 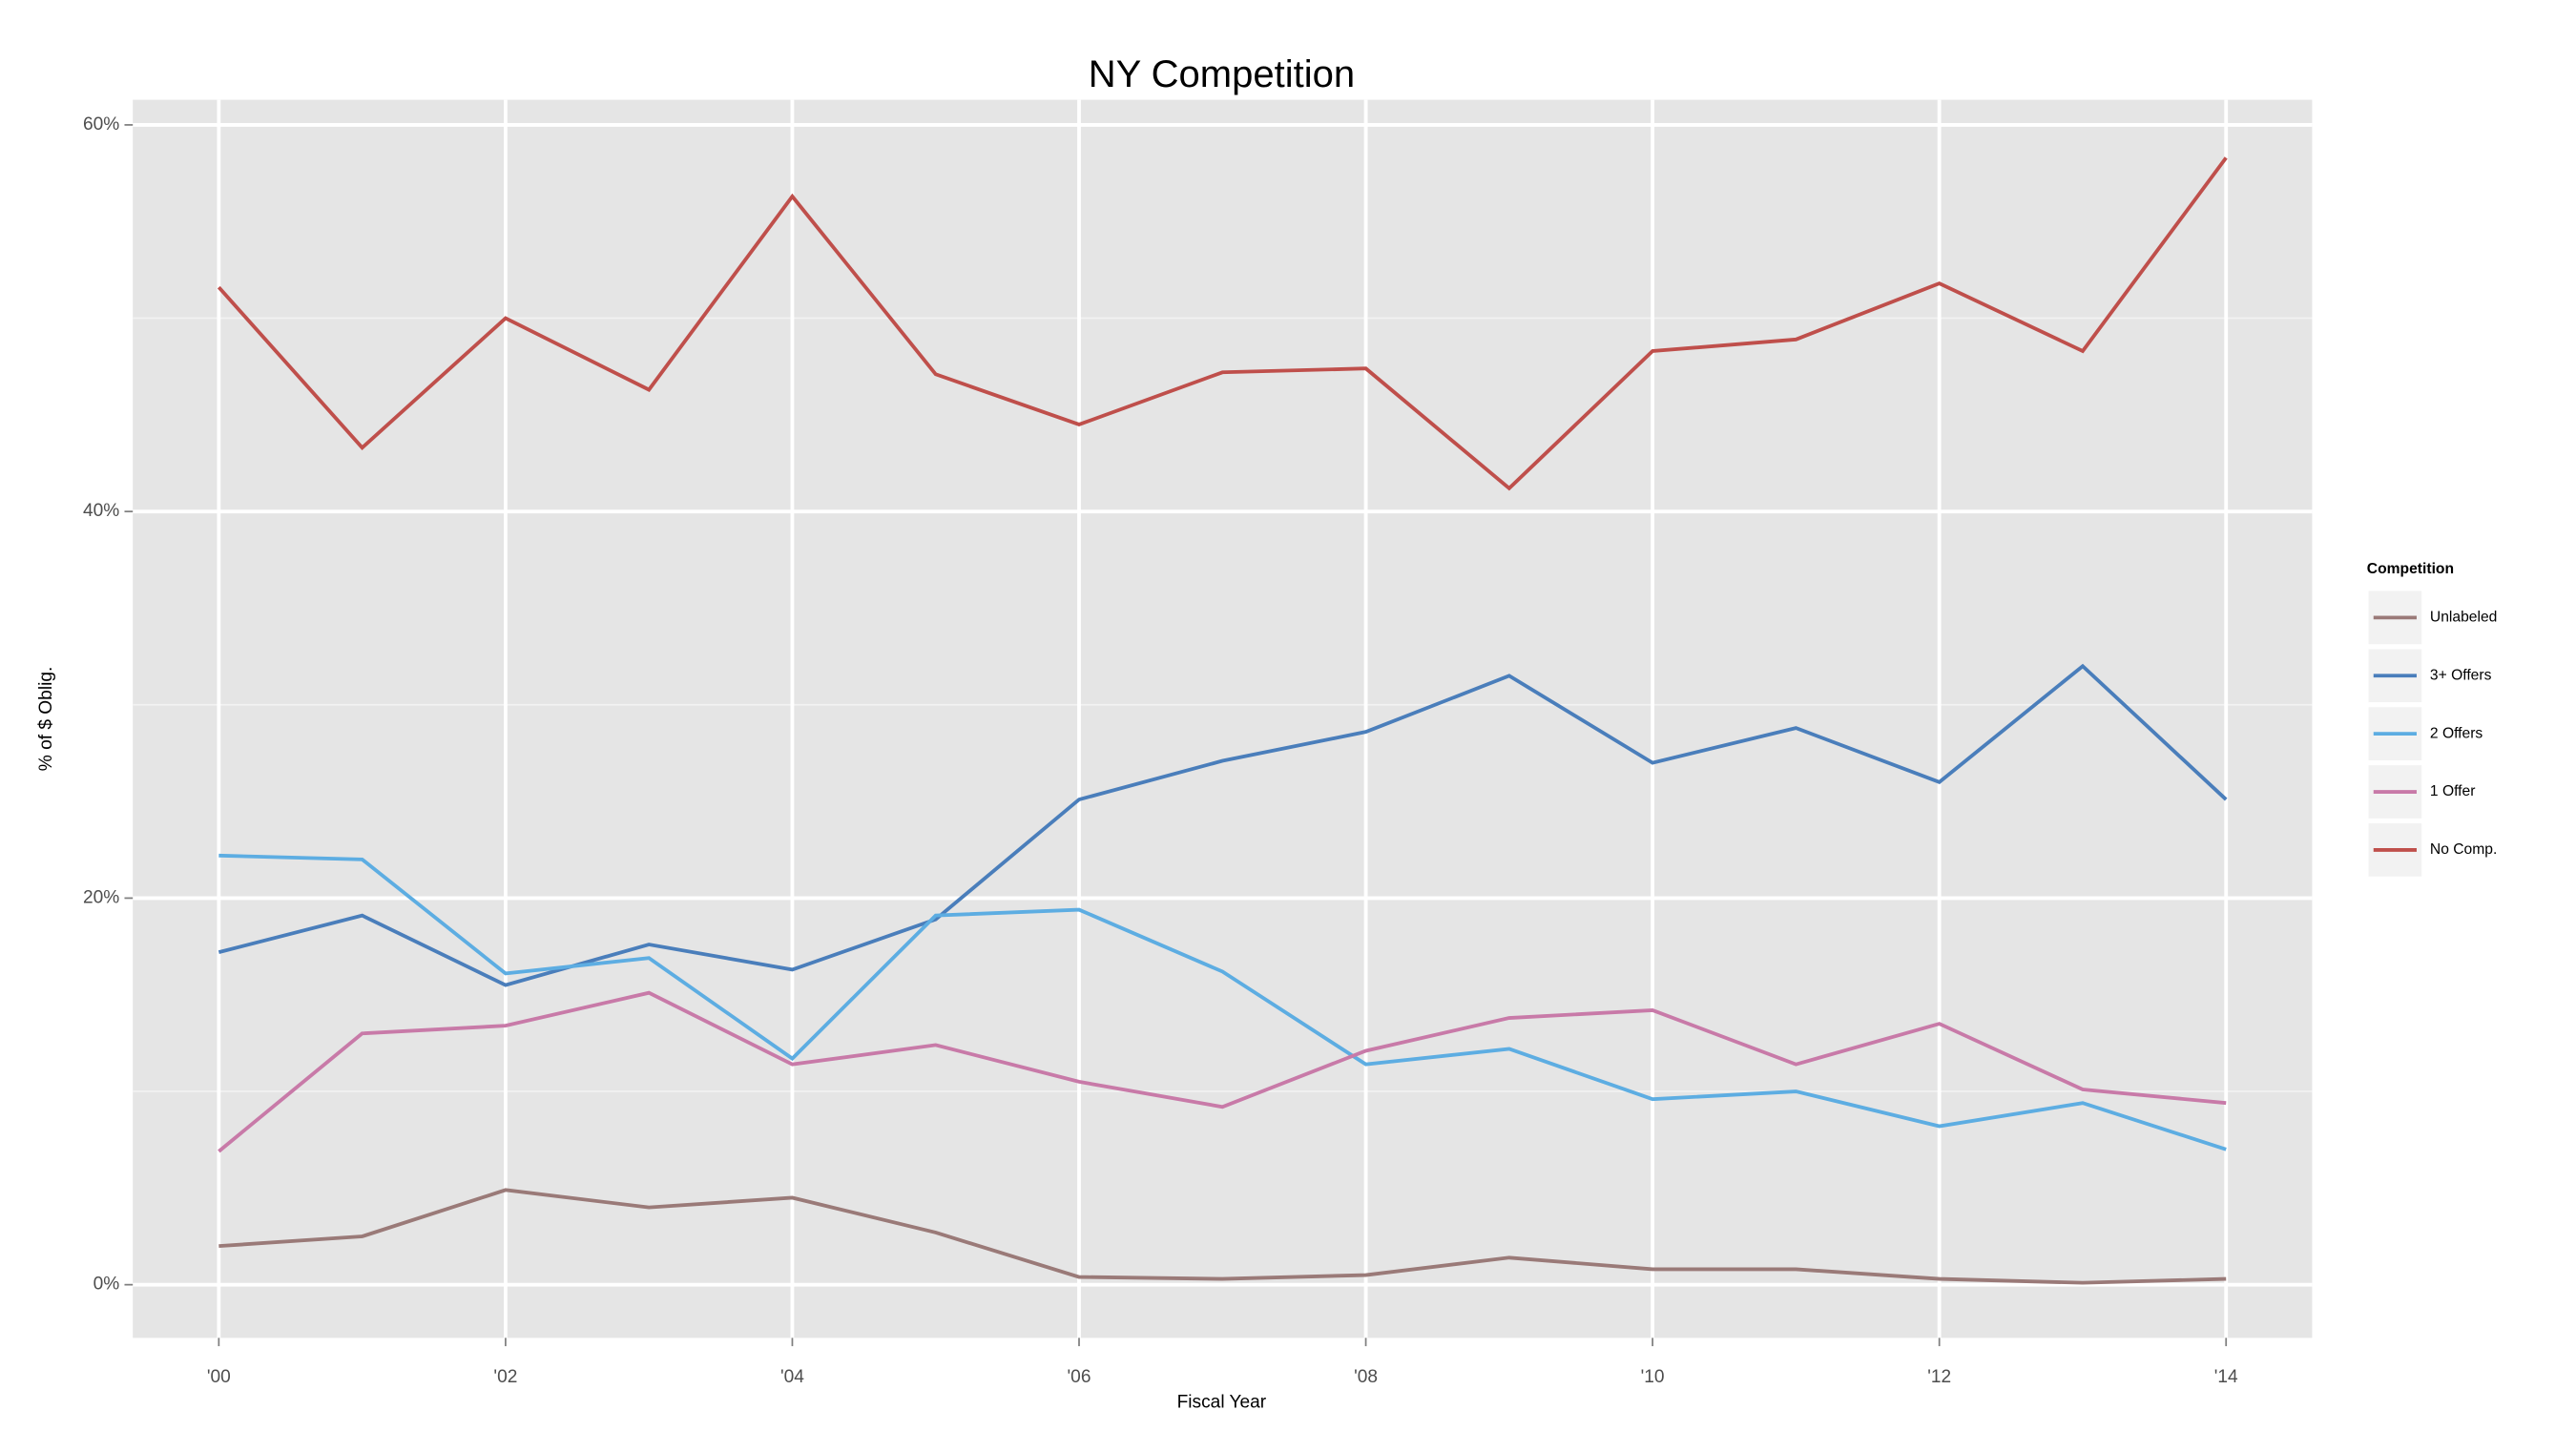 I want to click on x-tick-label: '00, so click(x=219, y=1377).